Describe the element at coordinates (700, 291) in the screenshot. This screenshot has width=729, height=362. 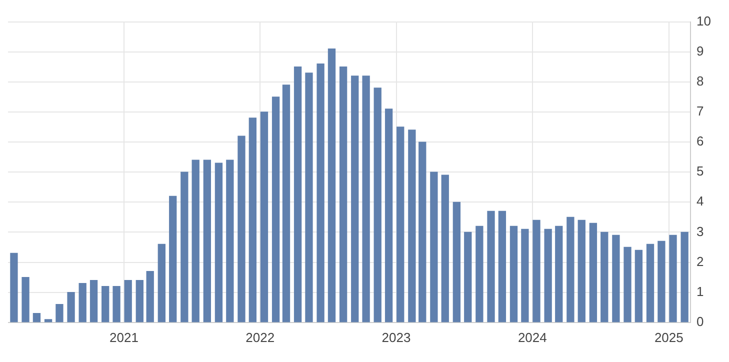
I see `y-tick-label: 1` at that location.